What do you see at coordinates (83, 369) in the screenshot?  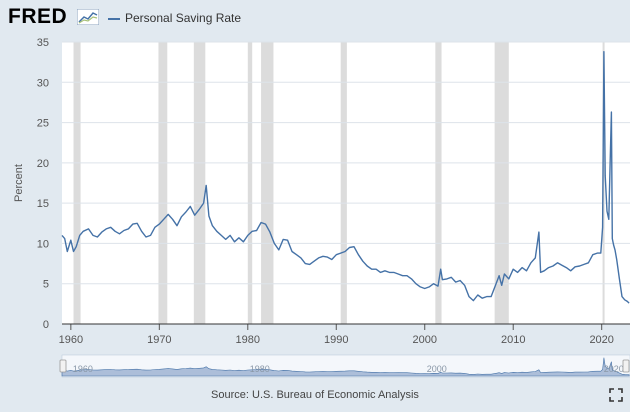 I see `navigator-label: 1960` at bounding box center [83, 369].